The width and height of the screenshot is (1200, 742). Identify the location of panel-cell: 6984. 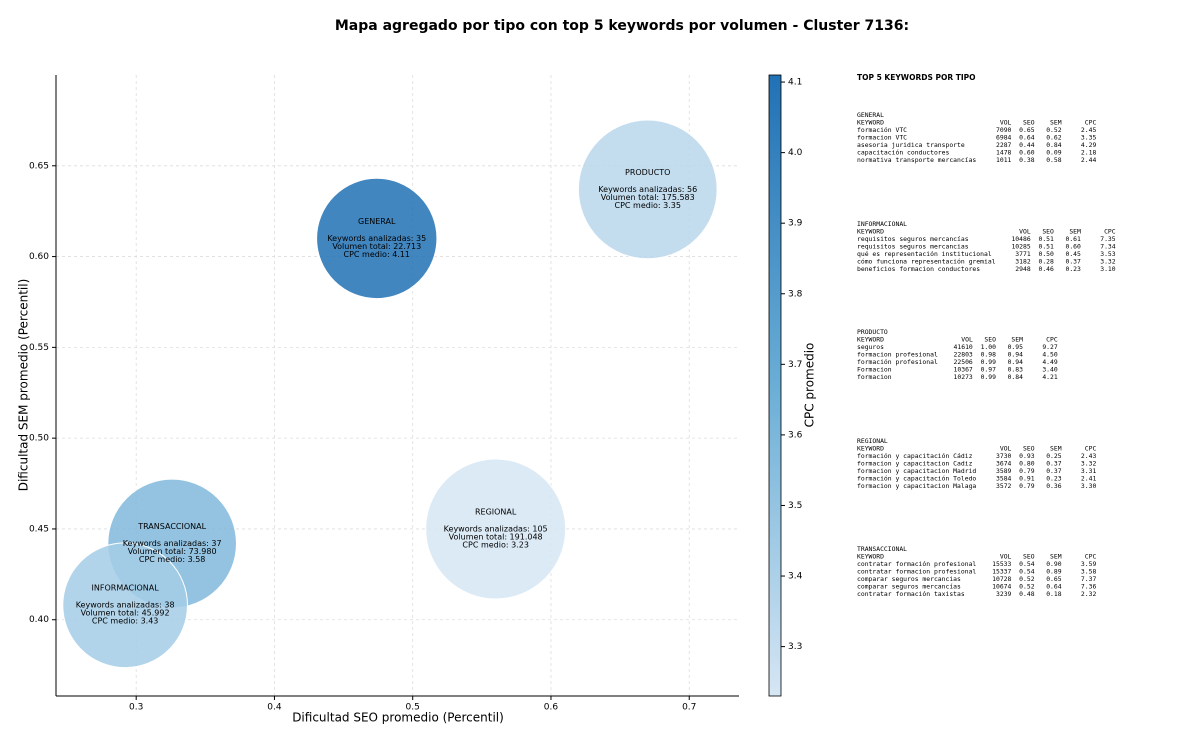
(1004, 138).